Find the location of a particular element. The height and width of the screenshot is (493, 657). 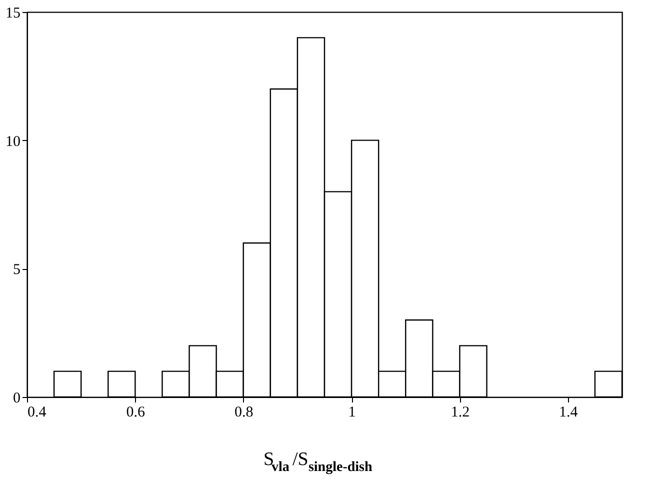

x-tick-label: 1 is located at coordinates (352, 412).